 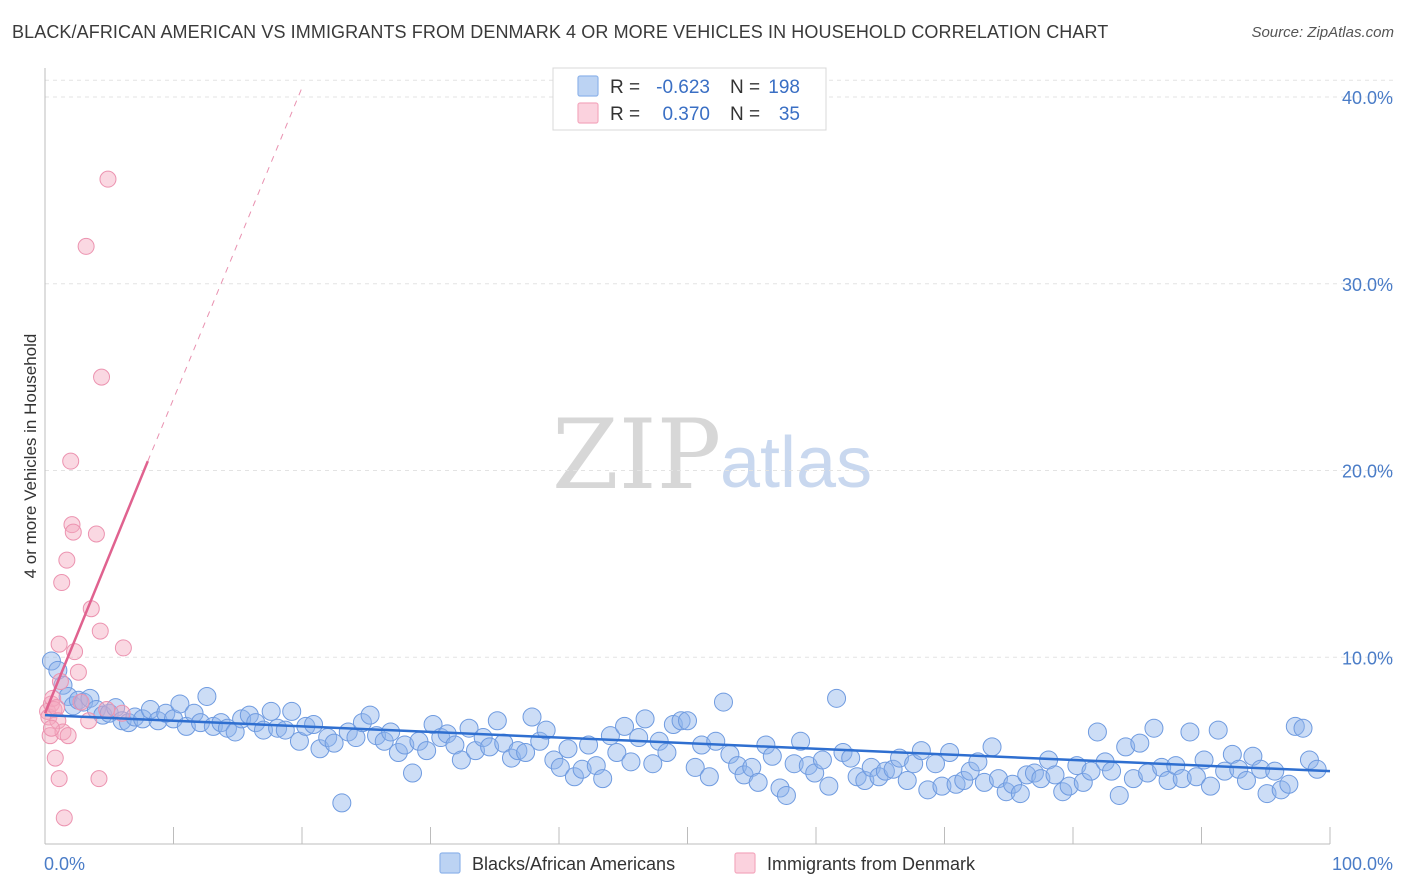 What do you see at coordinates (450, 863) in the screenshot?
I see `series-legend-swatch-blacks` at bounding box center [450, 863].